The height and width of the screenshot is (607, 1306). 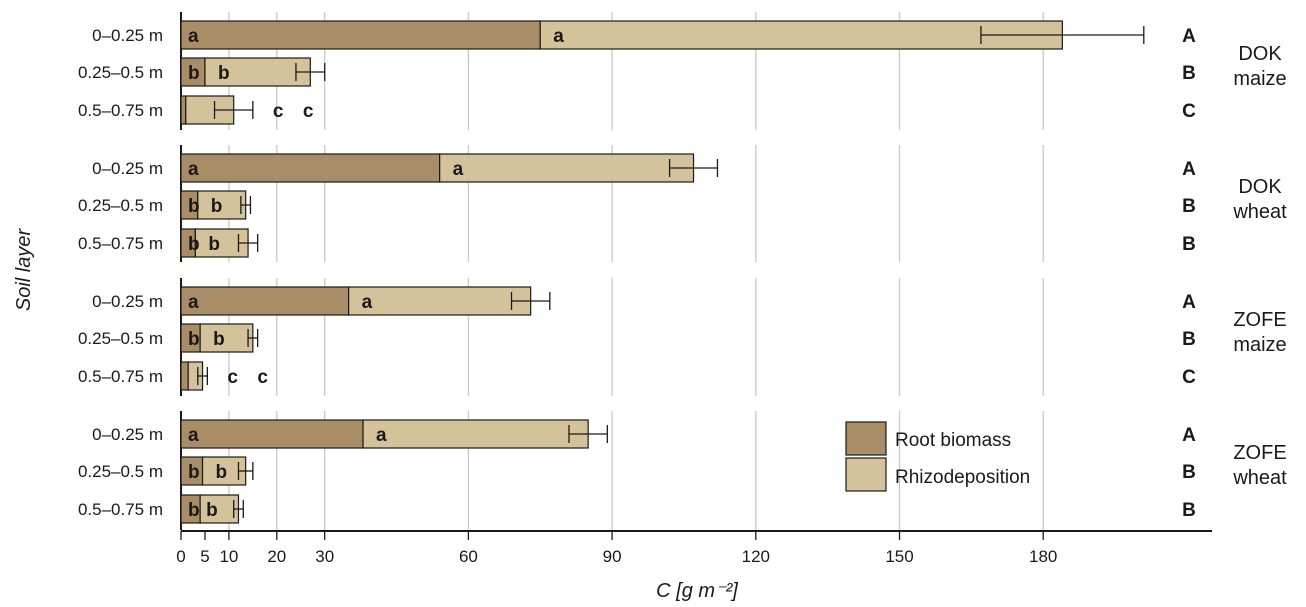 What do you see at coordinates (24, 270) in the screenshot?
I see `y-axis-title: Soil layer` at bounding box center [24, 270].